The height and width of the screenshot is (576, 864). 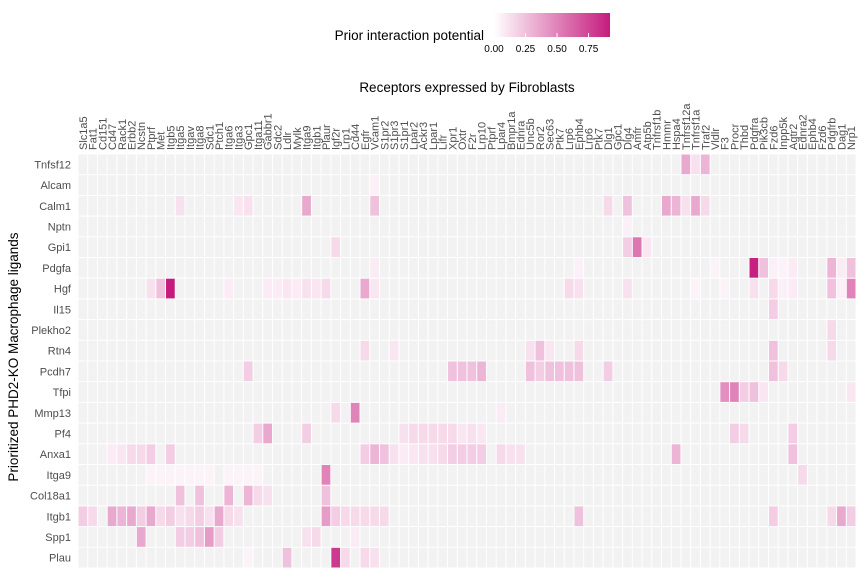 What do you see at coordinates (59, 248) in the screenshot?
I see `y-tick-label: Gpi1` at bounding box center [59, 248].